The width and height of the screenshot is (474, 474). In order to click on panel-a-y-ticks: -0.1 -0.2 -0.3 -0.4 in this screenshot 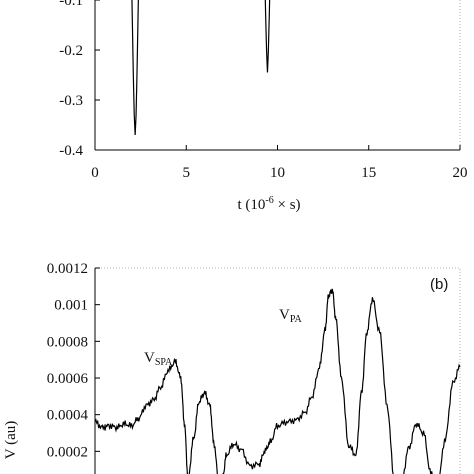, I will do `click(79, 79)`.